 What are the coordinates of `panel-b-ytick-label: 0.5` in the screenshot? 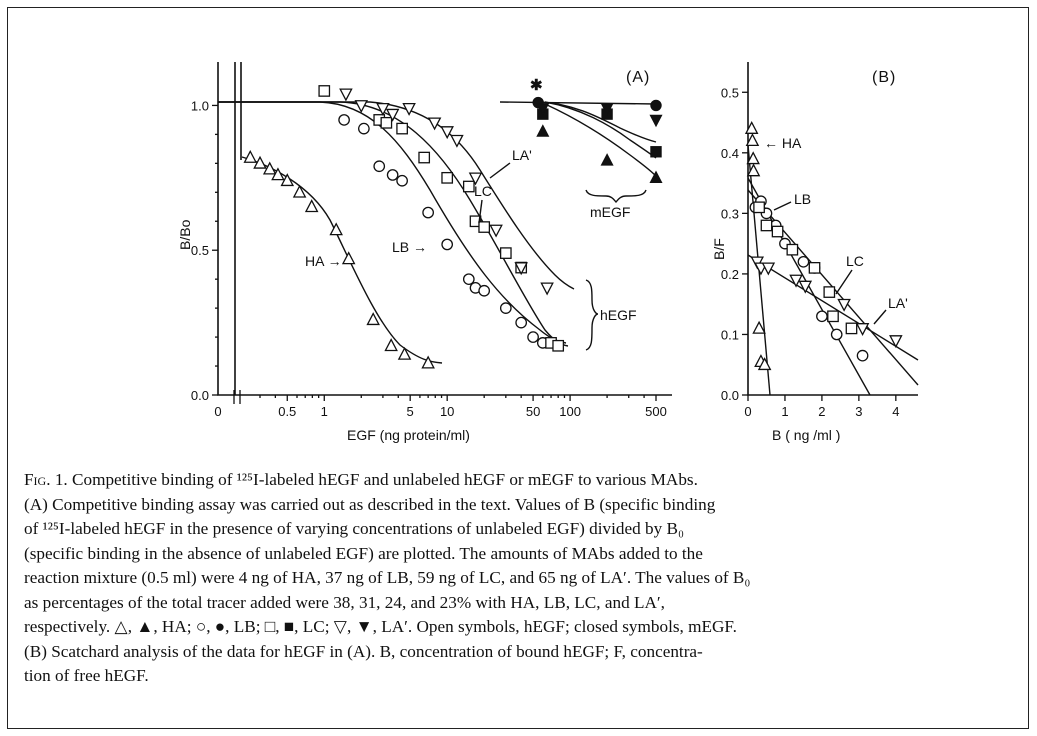 It's located at (730, 92).